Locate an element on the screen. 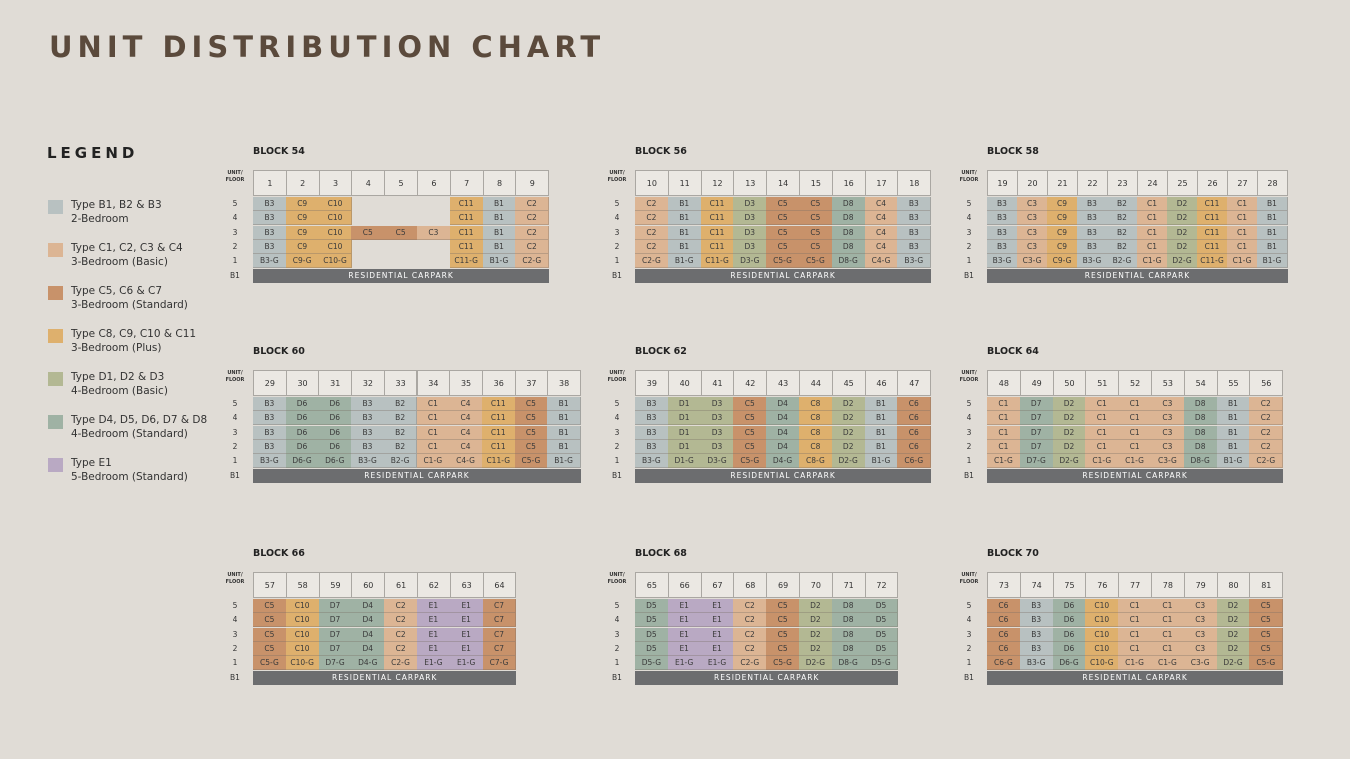 This screenshot has height=759, width=1350. unit-cell: D1 is located at coordinates (684, 446).